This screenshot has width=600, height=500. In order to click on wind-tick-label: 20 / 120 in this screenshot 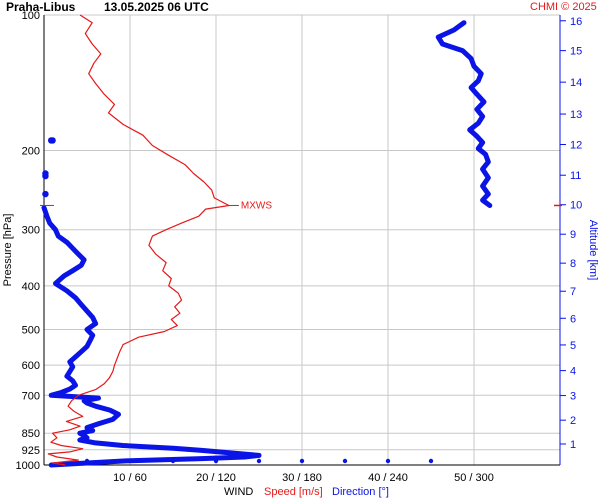, I will do `click(216, 478)`.